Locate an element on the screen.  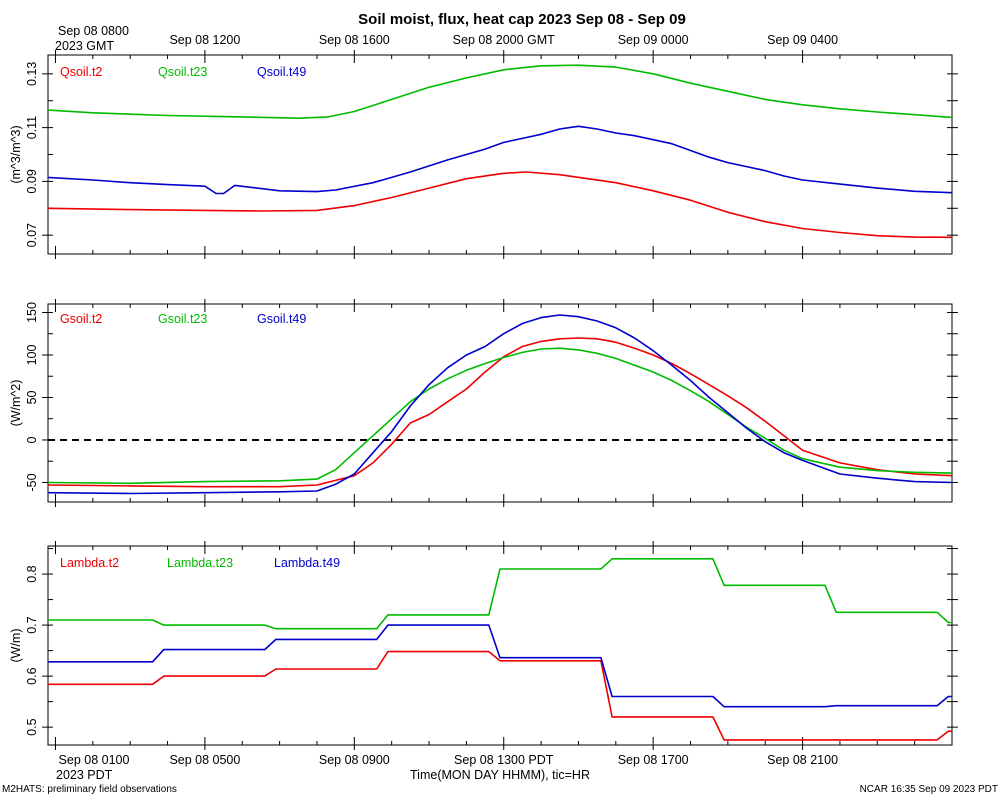
series-line-Qsoil.t49 is located at coordinates (500, 160).